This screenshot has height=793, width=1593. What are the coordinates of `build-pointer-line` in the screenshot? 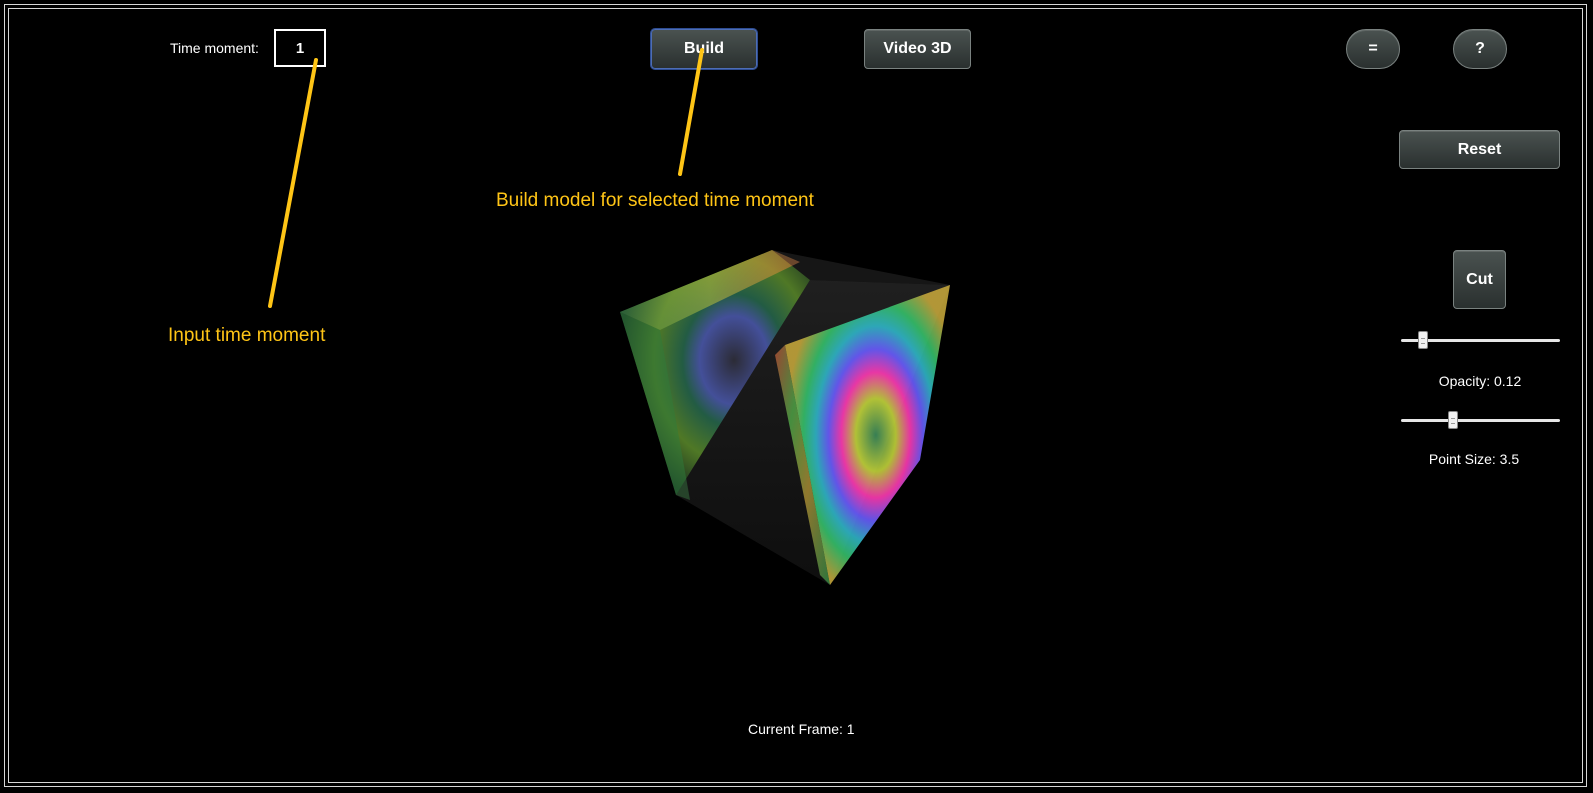 It's located at (691, 112).